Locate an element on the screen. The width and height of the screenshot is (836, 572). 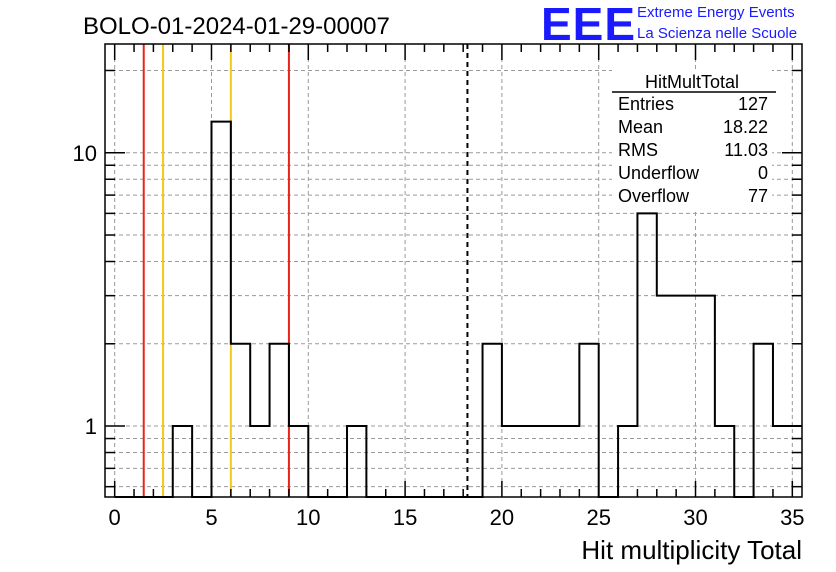
stats-row-label: Entries is located at coordinates (646, 104).